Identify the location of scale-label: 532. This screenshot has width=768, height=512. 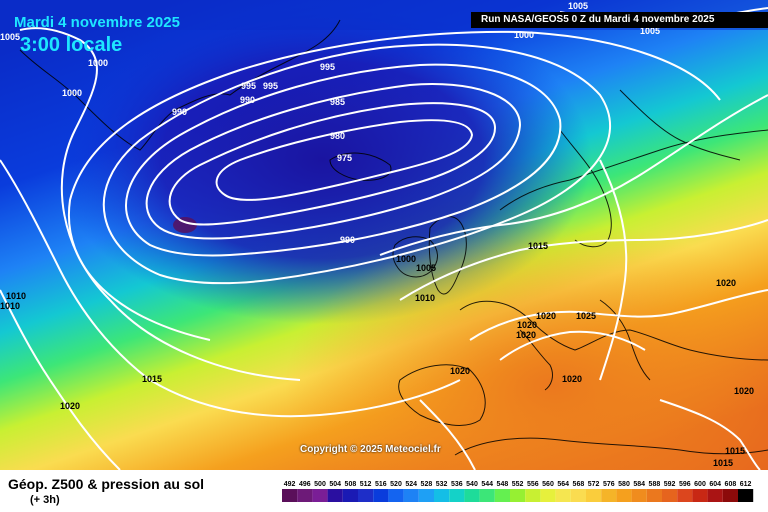
(442, 484).